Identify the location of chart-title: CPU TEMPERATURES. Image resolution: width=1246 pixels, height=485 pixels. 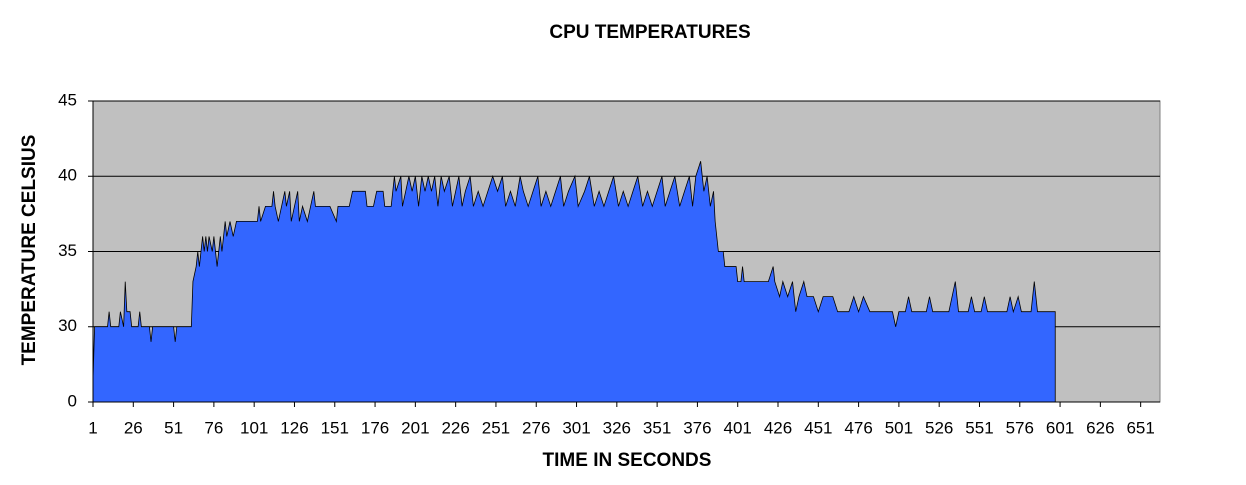
(649, 32).